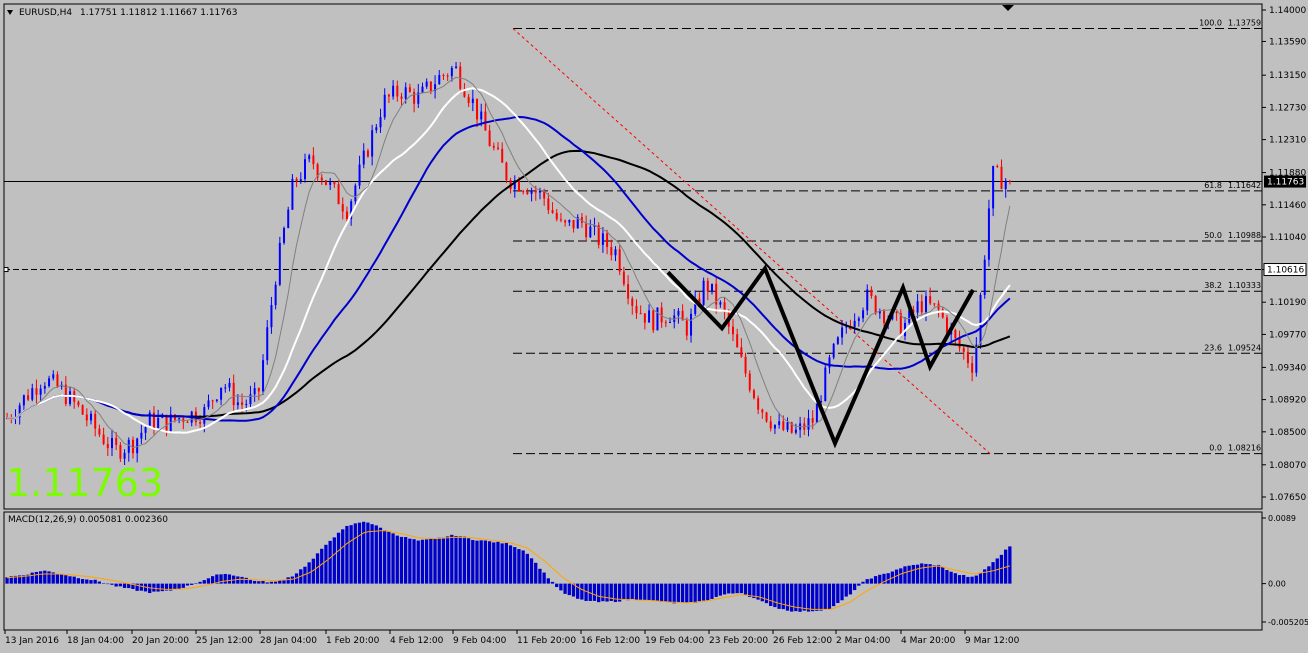 The width and height of the screenshot is (1308, 653). I want to click on dropdown-triangle-icon, so click(10, 12).